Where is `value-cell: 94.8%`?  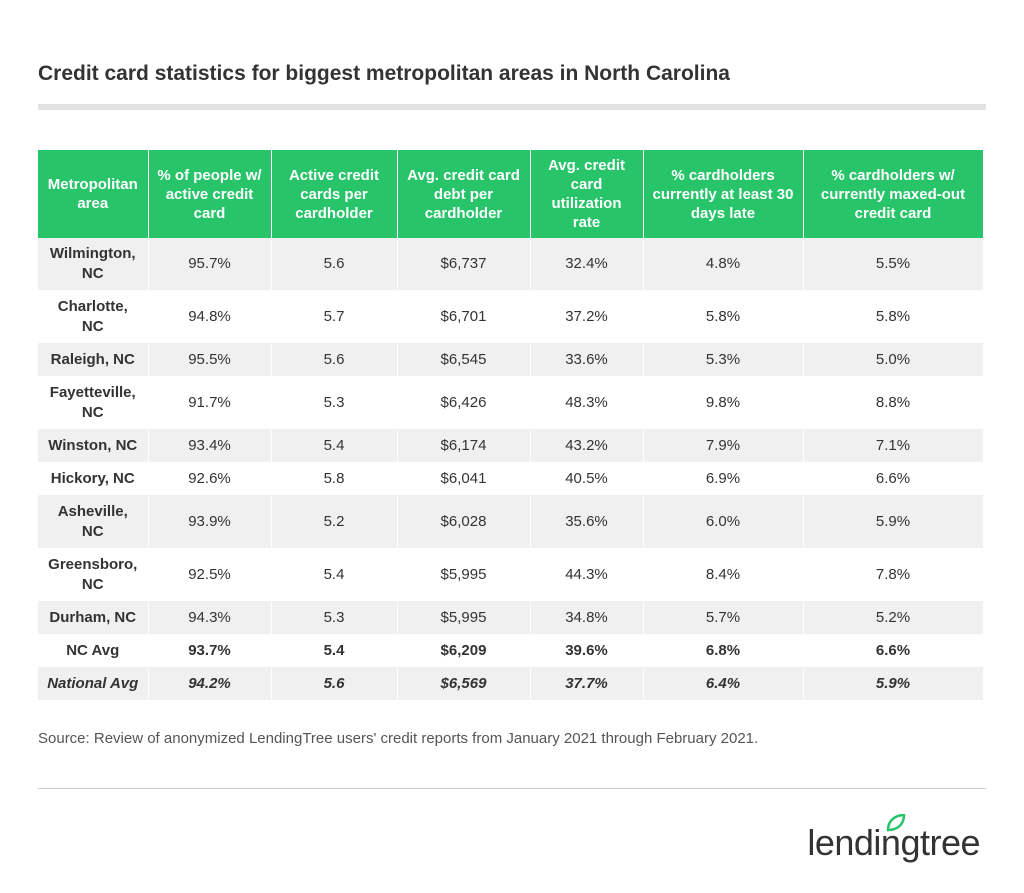 value-cell: 94.8% is located at coordinates (210, 317).